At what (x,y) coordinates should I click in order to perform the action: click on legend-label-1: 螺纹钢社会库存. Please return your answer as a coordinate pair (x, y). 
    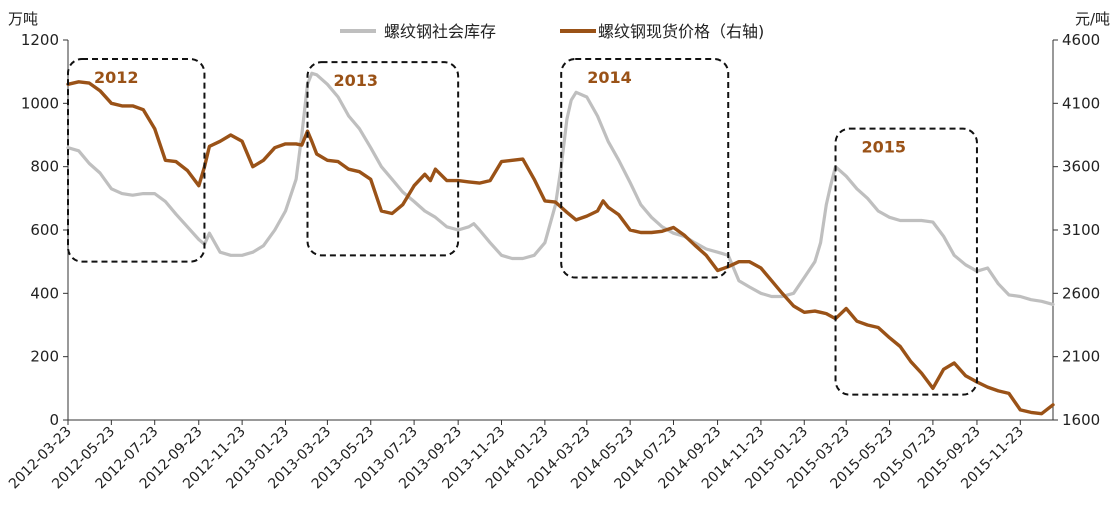
    Looking at the image, I should click on (440, 31).